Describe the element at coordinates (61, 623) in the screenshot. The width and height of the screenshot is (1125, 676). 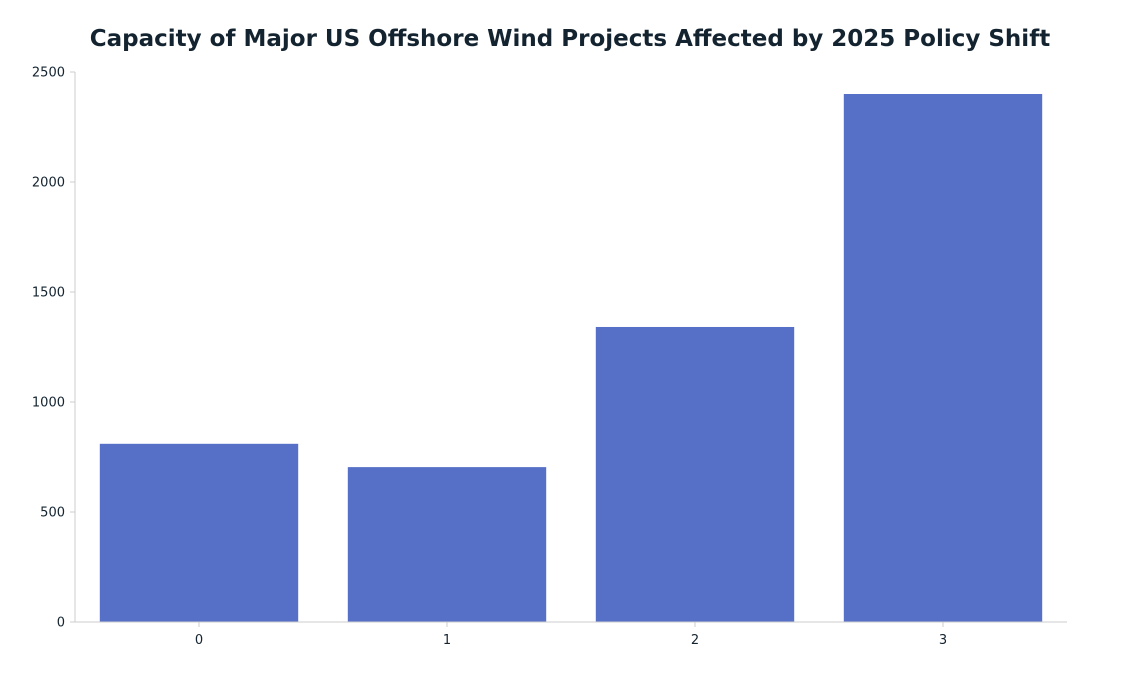
I see `y-tick-label: 0` at that location.